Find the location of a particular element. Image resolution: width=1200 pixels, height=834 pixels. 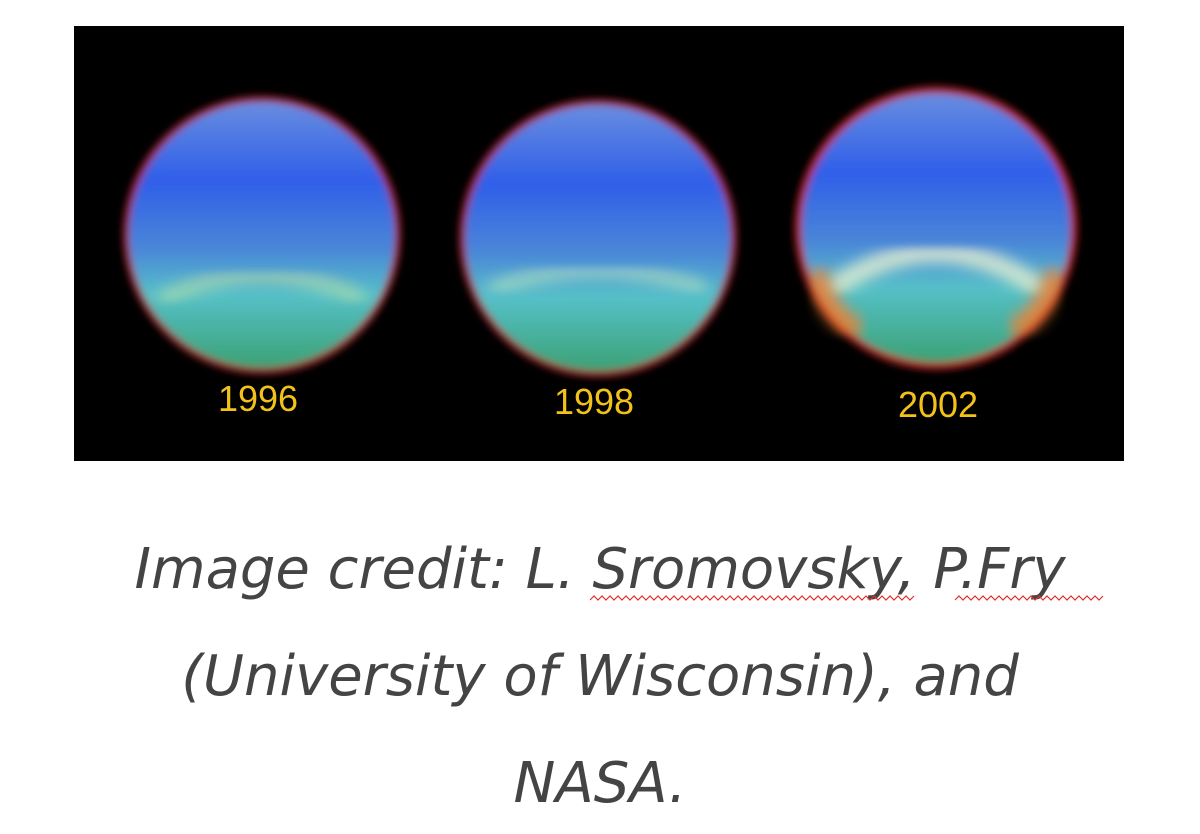

year-label: 1996 is located at coordinates (258, 398).